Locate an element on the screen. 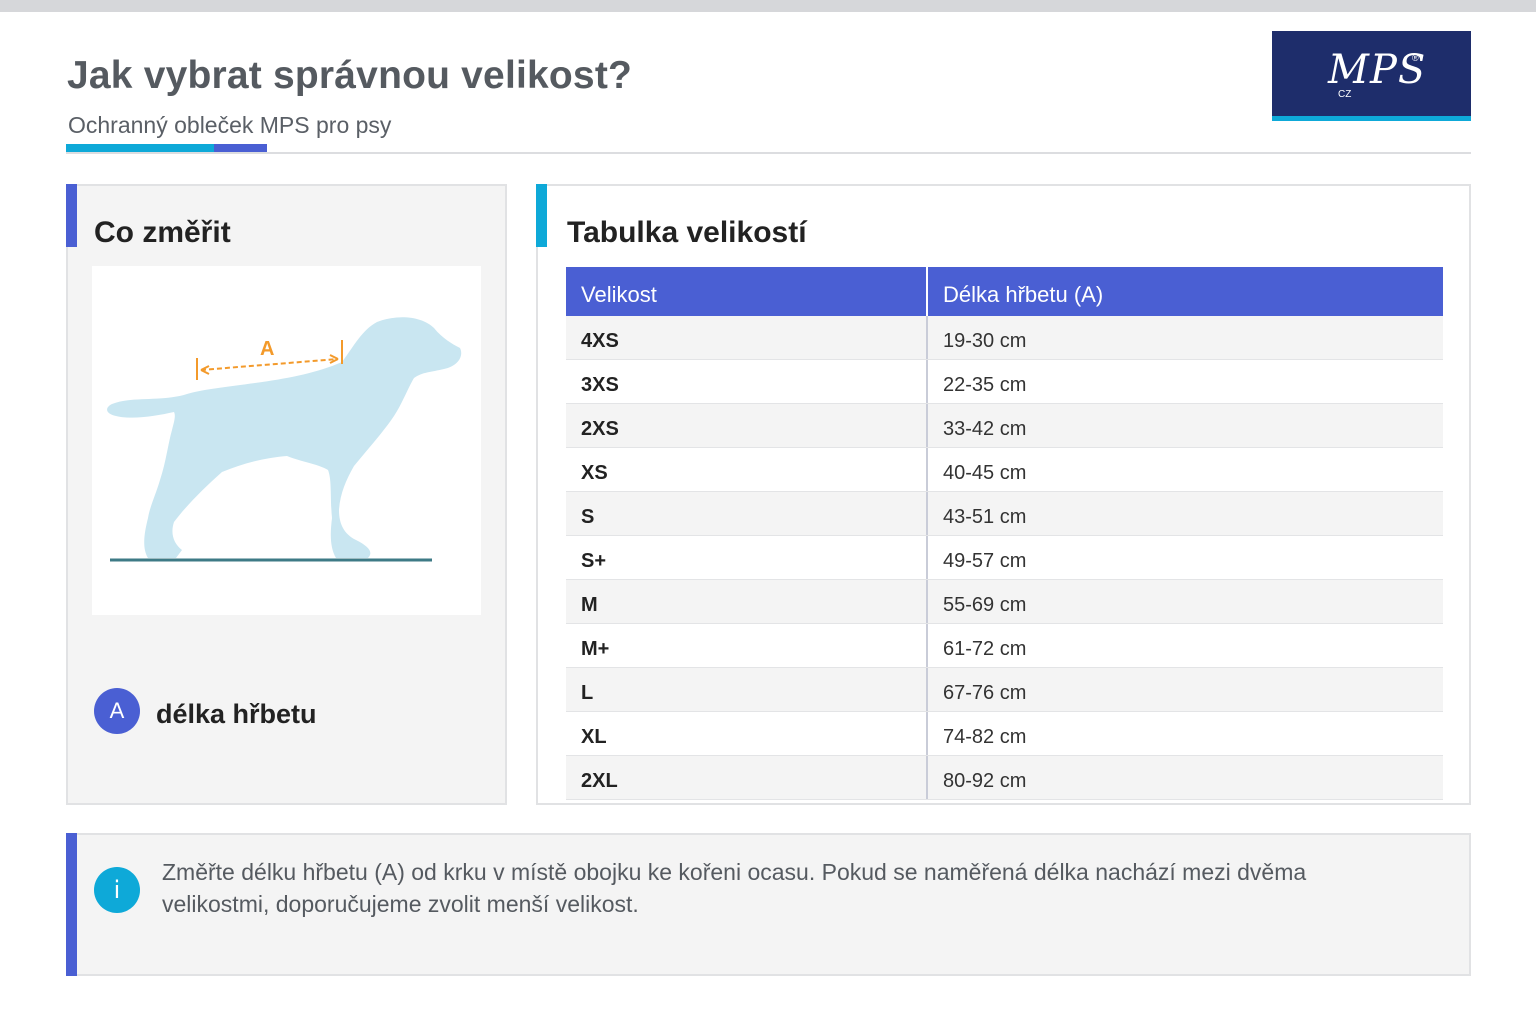 This screenshot has width=1536, height=1024. top-bar is located at coordinates (768, 6).